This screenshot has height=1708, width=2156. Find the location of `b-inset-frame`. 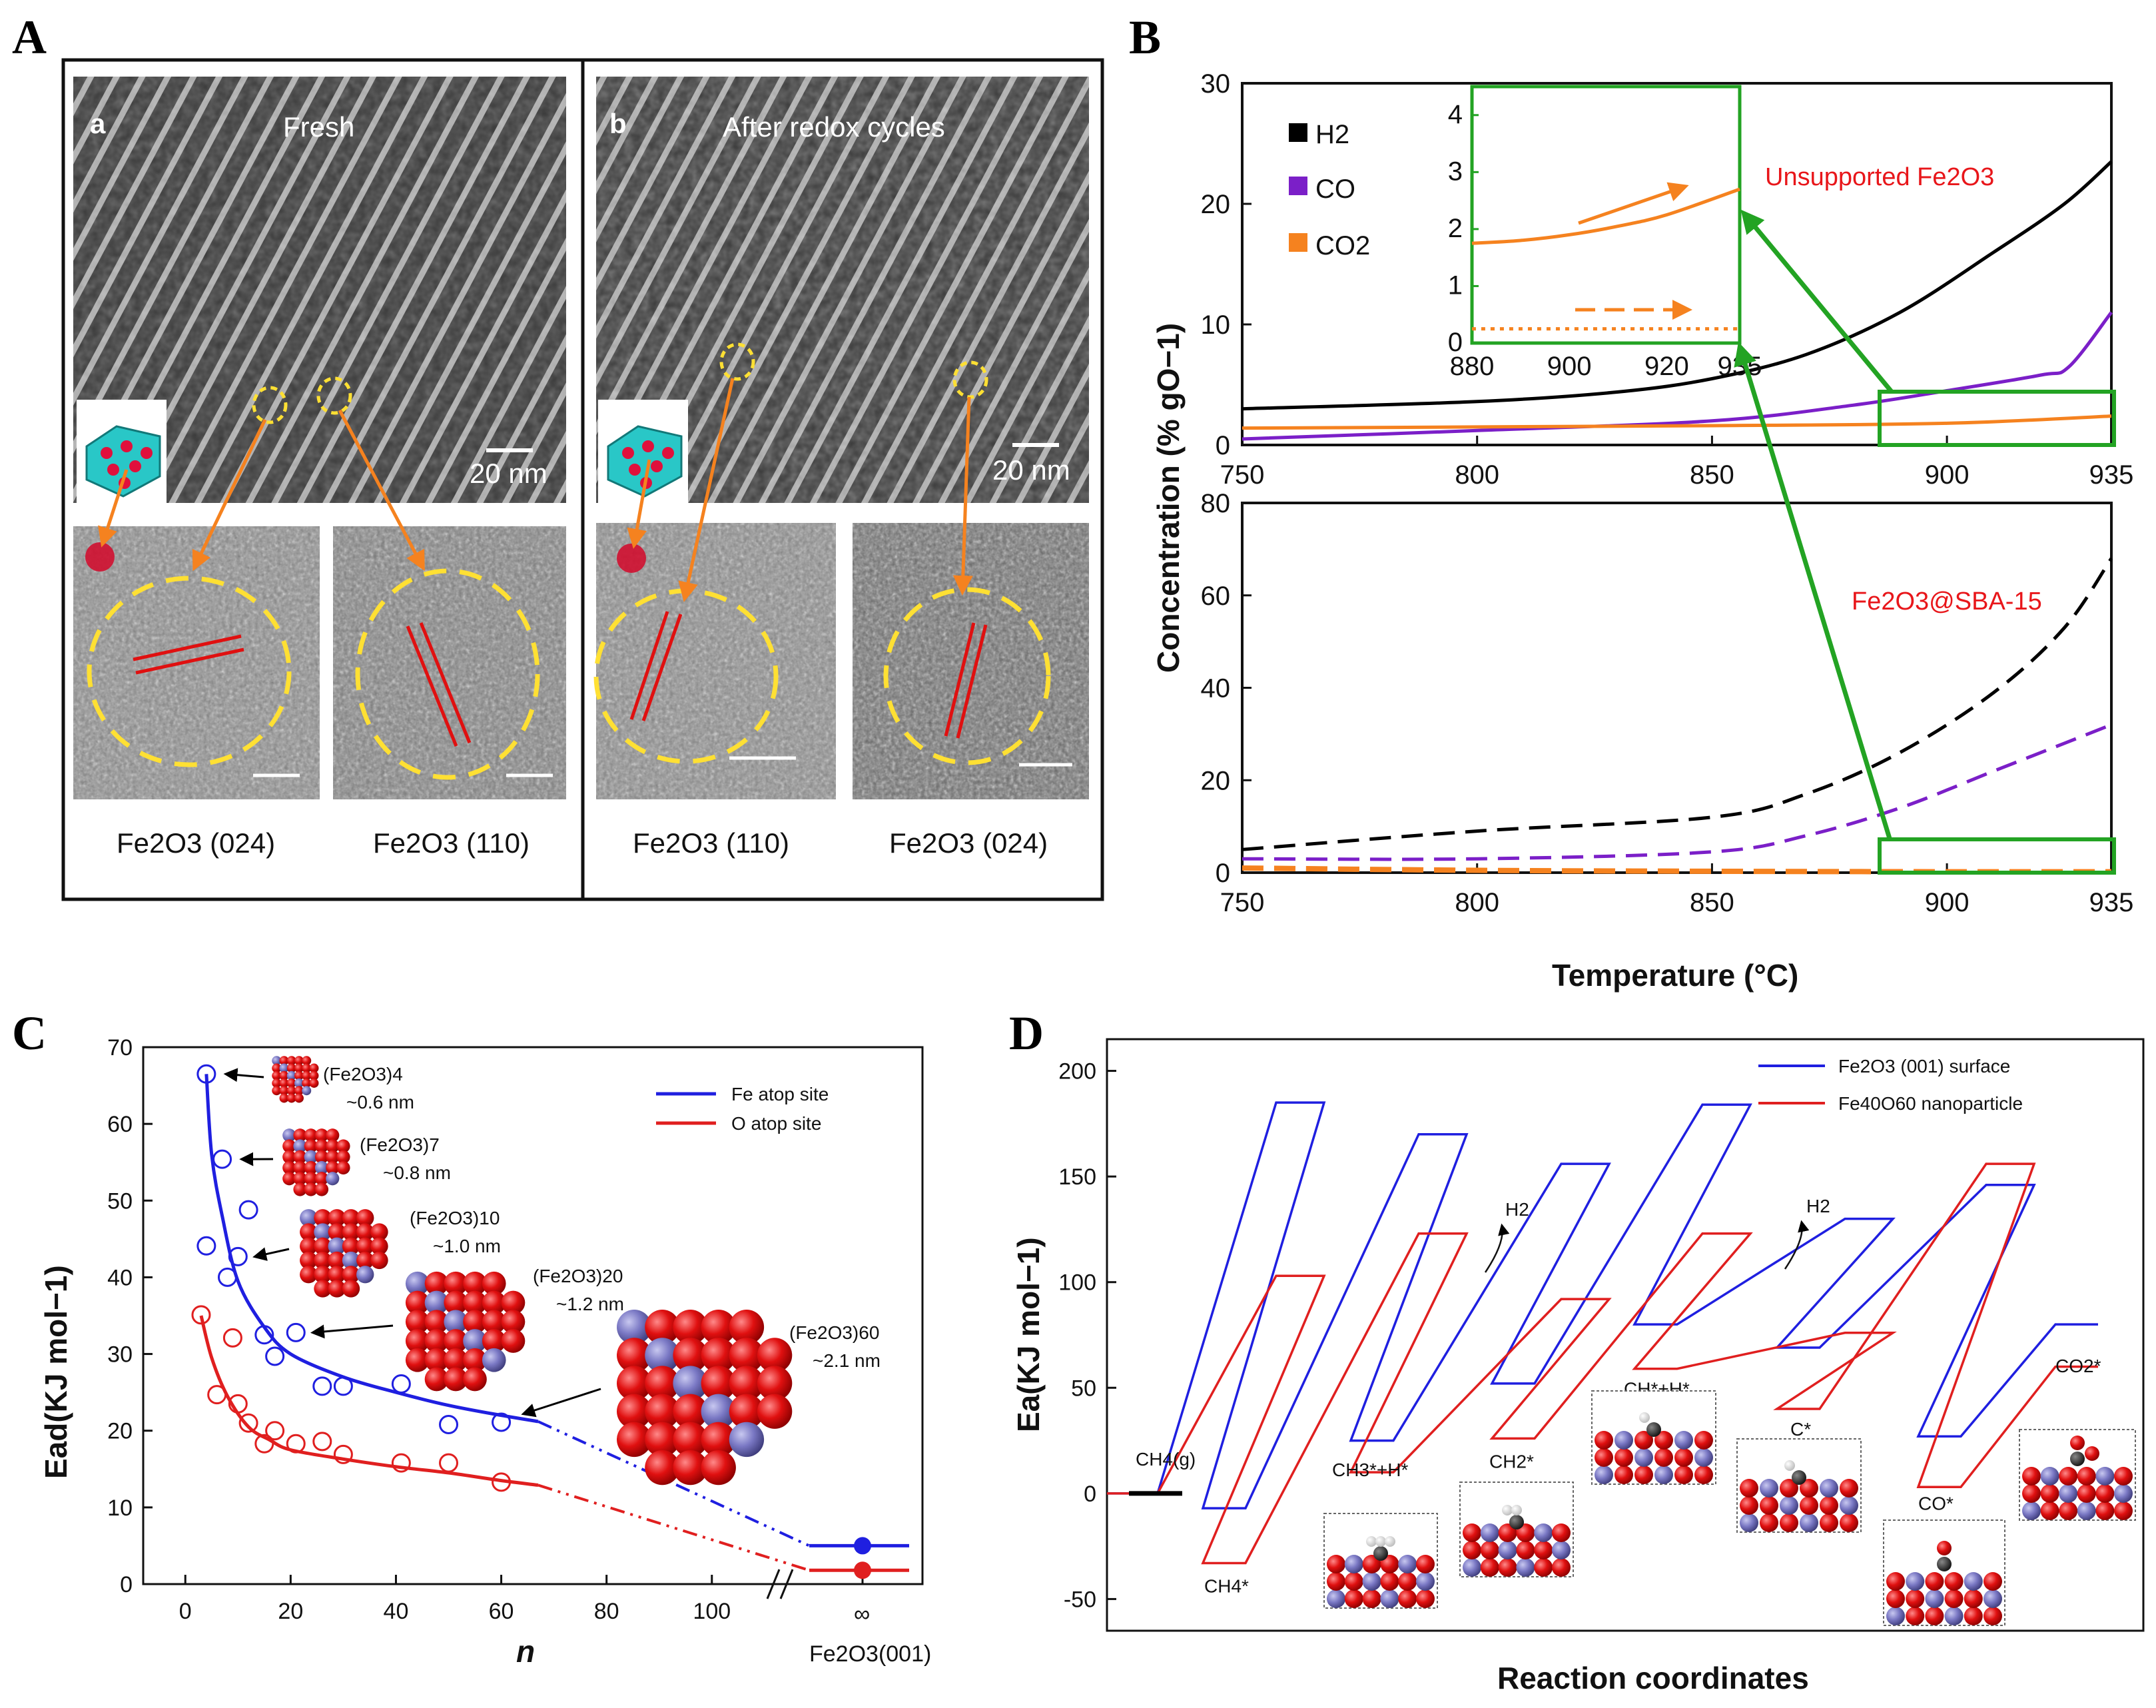

b-inset-frame is located at coordinates (1606, 215).